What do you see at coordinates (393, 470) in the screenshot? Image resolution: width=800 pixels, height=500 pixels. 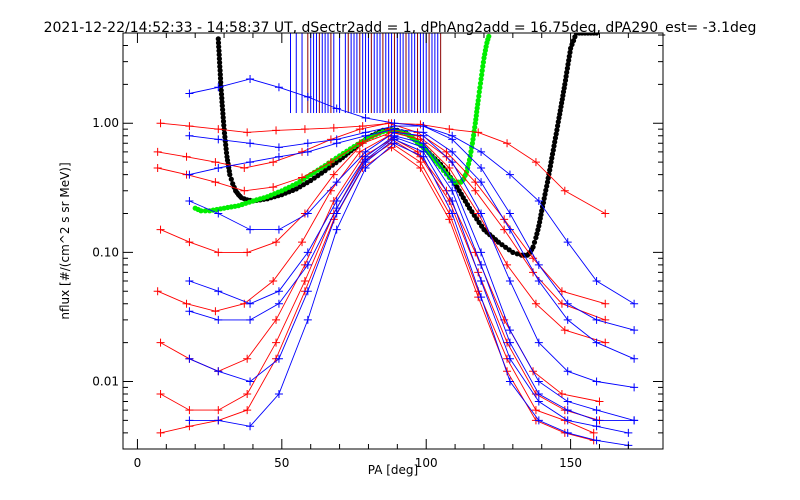 I see `x-axis-label: PA [deg]` at bounding box center [393, 470].